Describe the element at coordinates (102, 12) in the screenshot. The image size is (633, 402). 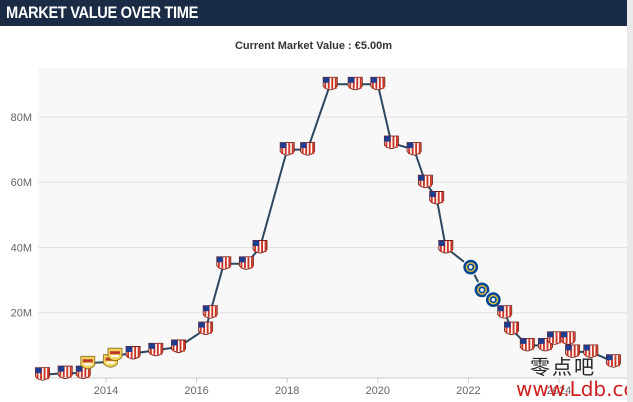
I see `section-title: MARKET VALUE OVER TIME` at that location.